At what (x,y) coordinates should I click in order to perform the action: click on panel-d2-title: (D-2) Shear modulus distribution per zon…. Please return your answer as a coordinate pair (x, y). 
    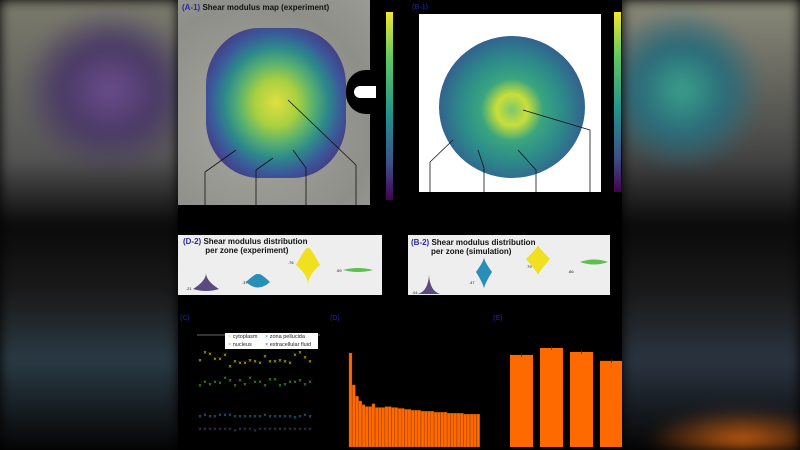
    Looking at the image, I should click on (245, 246).